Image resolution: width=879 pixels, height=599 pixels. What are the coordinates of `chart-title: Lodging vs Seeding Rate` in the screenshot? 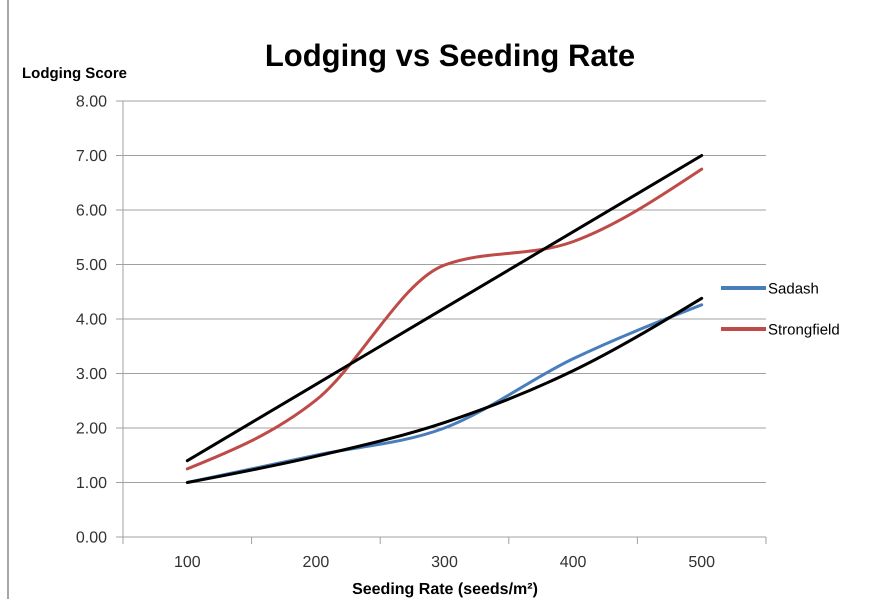 It's located at (450, 55).